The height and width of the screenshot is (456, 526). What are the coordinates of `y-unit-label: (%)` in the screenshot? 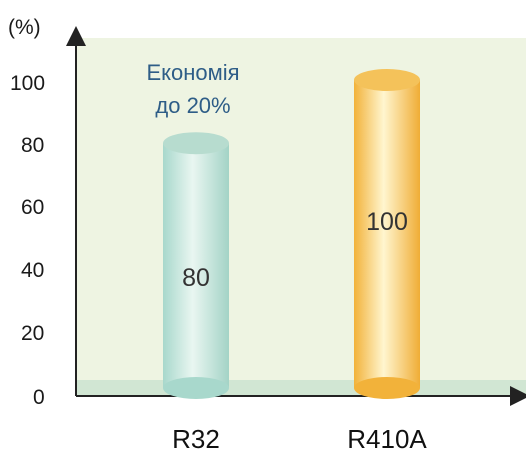 It's located at (24, 27).